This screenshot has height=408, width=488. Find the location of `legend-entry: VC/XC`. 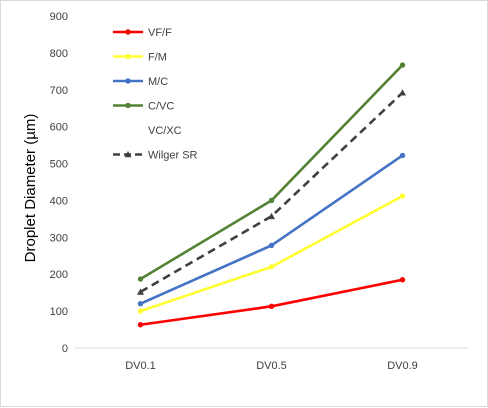

legend-entry: VC/XC is located at coordinates (147, 131).